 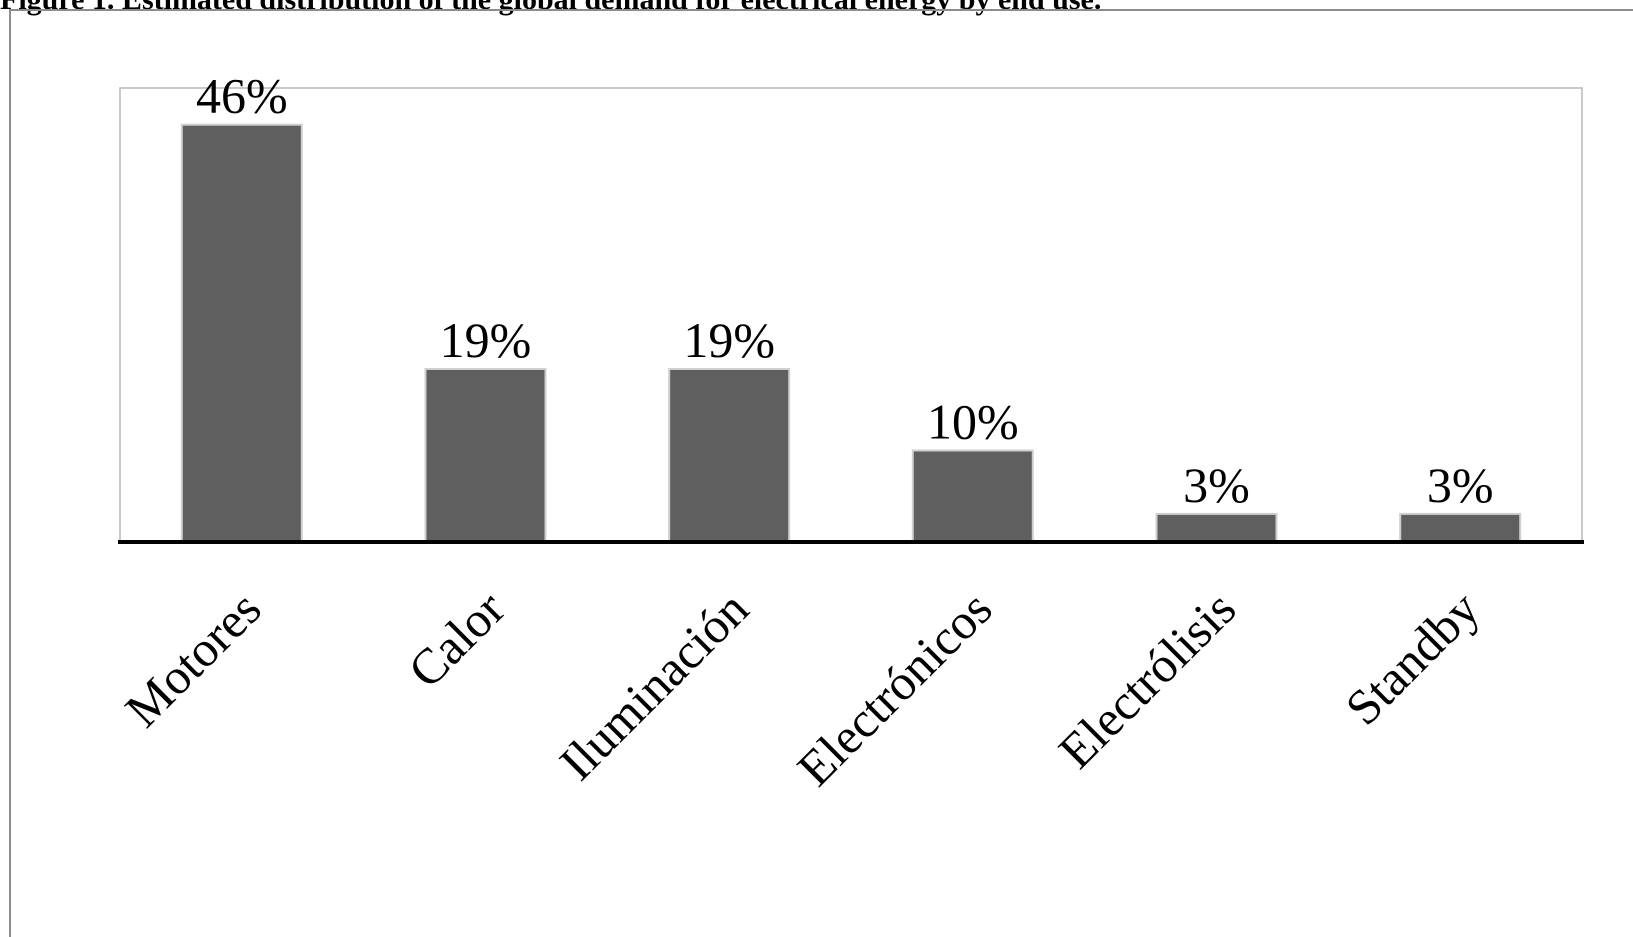 What do you see at coordinates (1216, 527) in the screenshot?
I see `bar-electrolisis` at bounding box center [1216, 527].